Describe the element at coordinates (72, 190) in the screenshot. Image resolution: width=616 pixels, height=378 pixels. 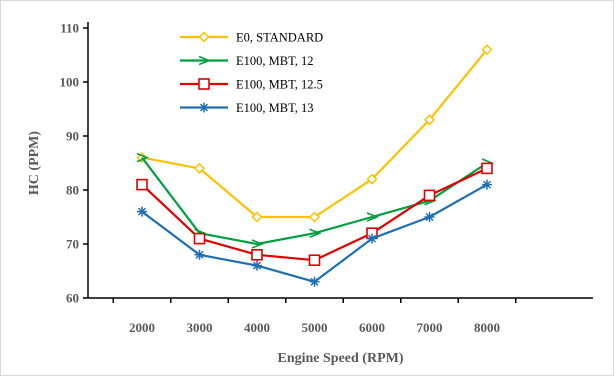
I see `y-tick-label: 80` at that location.